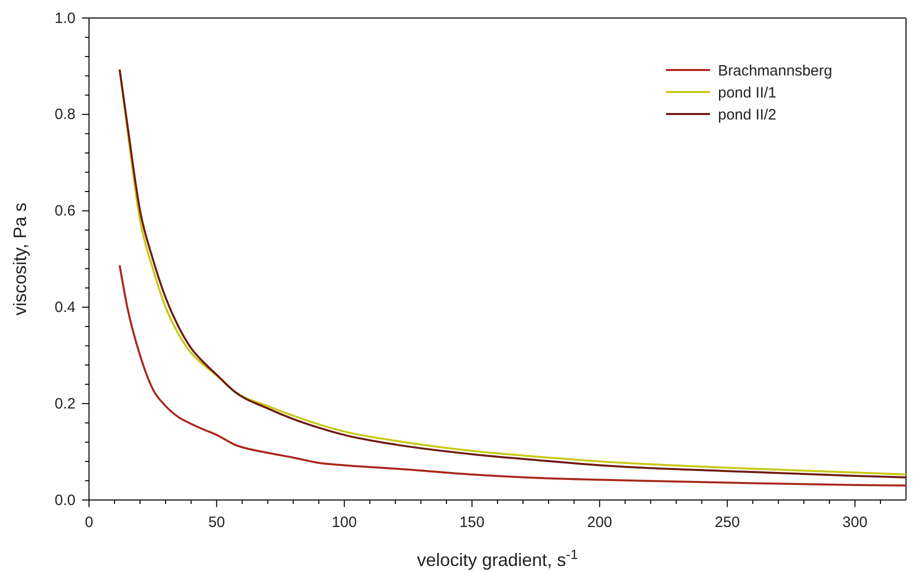 The height and width of the screenshot is (572, 917). I want to click on legend-label: Brachmannsberg, so click(775, 71).